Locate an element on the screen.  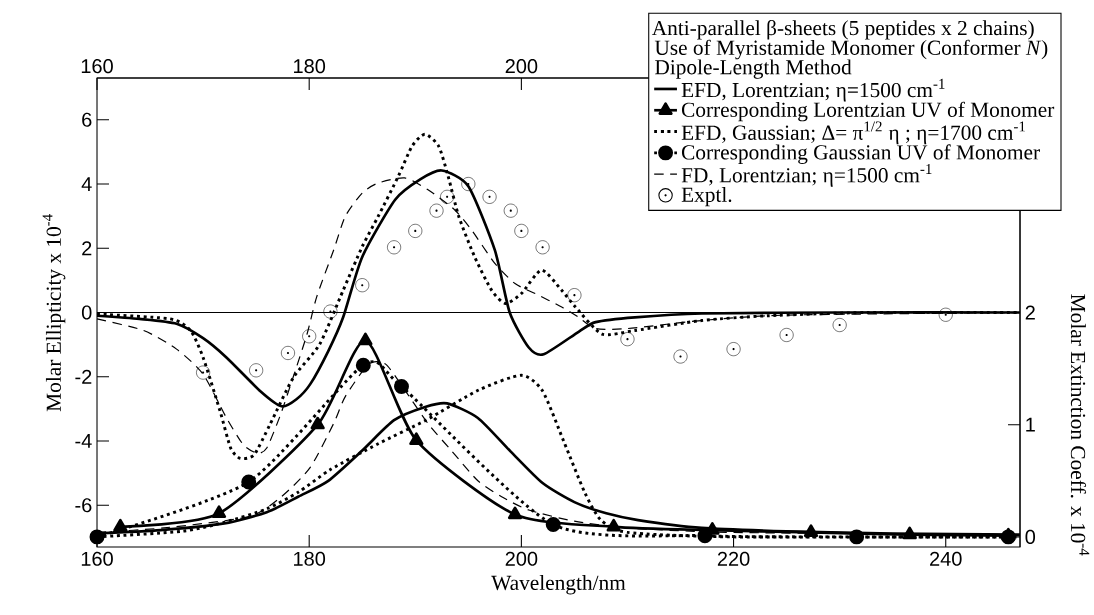
y-axis-title: Molar Ellipticity x 10$^{-4}$ is located at coordinates (54, 313).